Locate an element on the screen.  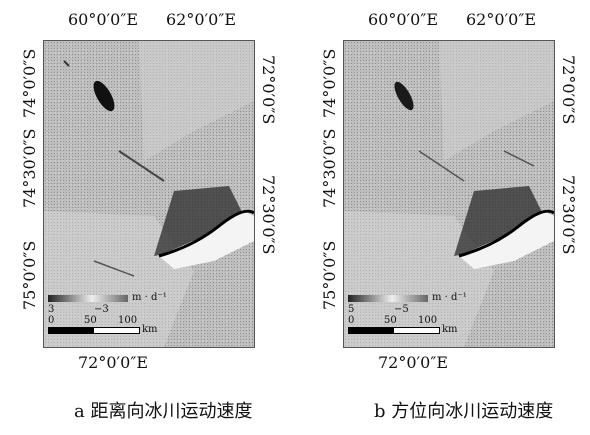
legend-high: −3 is located at coordinates (101, 309).